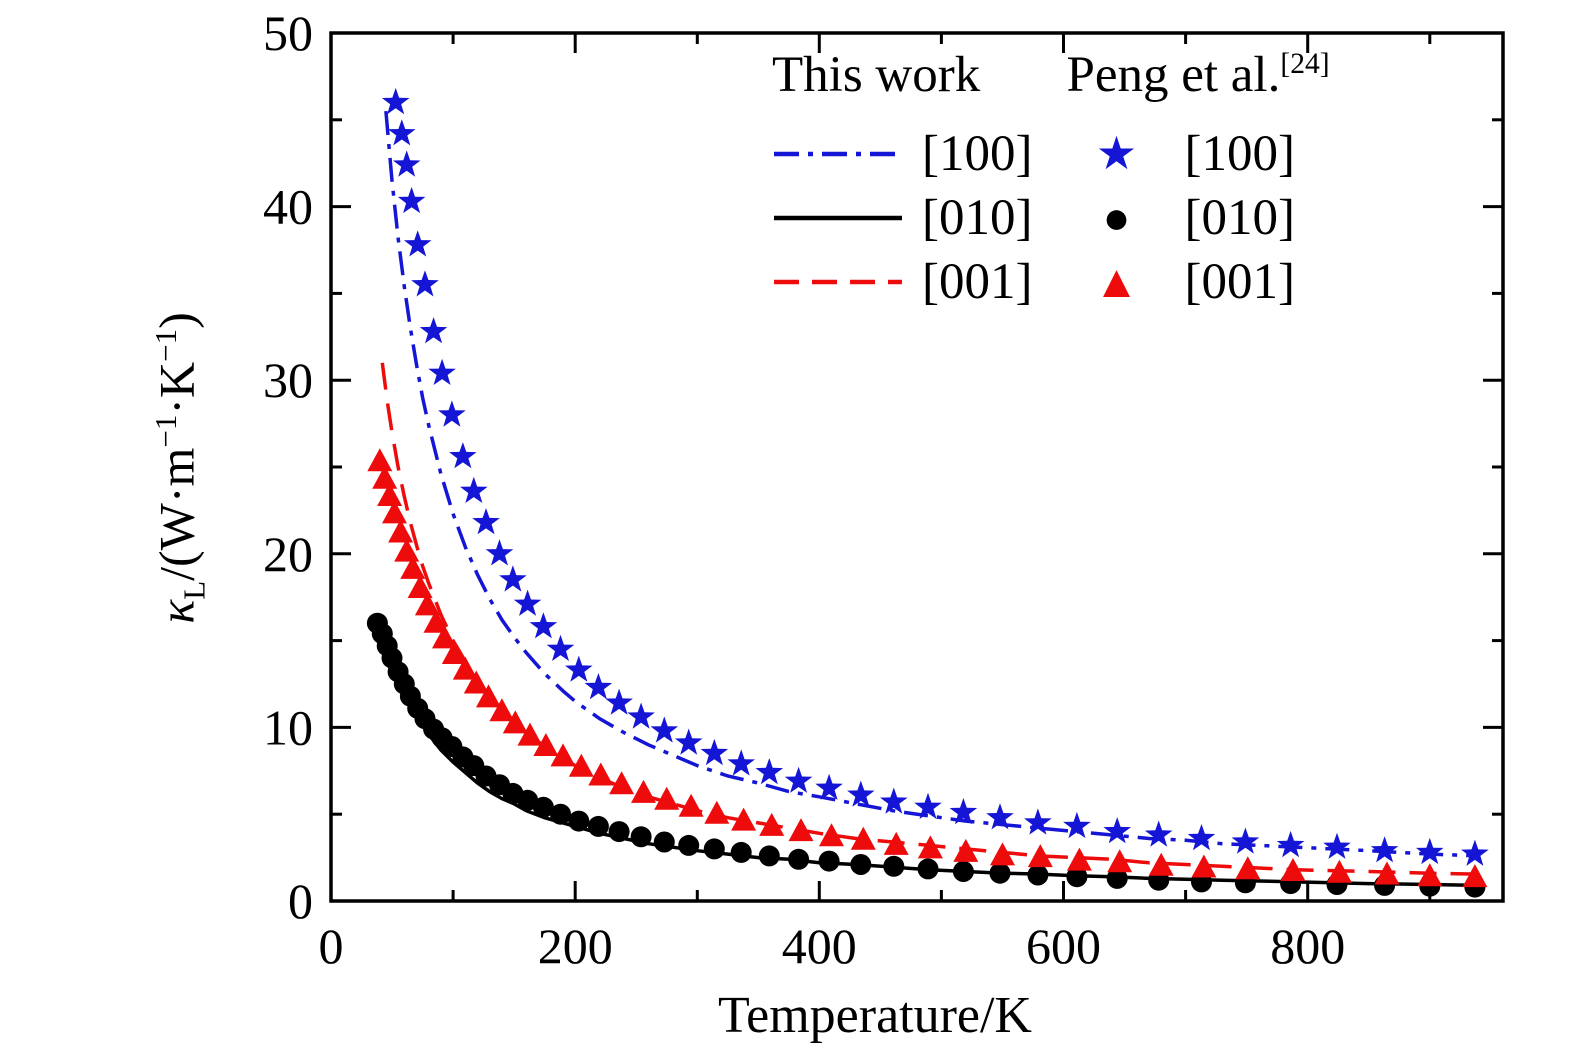 This screenshot has height=1053, width=1575. Describe the element at coordinates (1305, 64) in the screenshot. I see `citation-ref: [24]` at that location.